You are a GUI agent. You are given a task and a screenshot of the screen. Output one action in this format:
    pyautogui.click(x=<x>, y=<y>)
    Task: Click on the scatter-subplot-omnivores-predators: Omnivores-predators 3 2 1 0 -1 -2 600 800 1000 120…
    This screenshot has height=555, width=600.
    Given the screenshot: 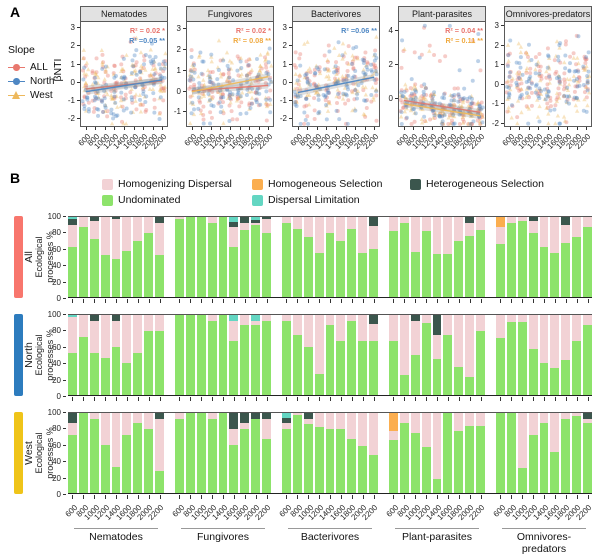 What is the action you would take?
    pyautogui.click(x=541, y=85)
    